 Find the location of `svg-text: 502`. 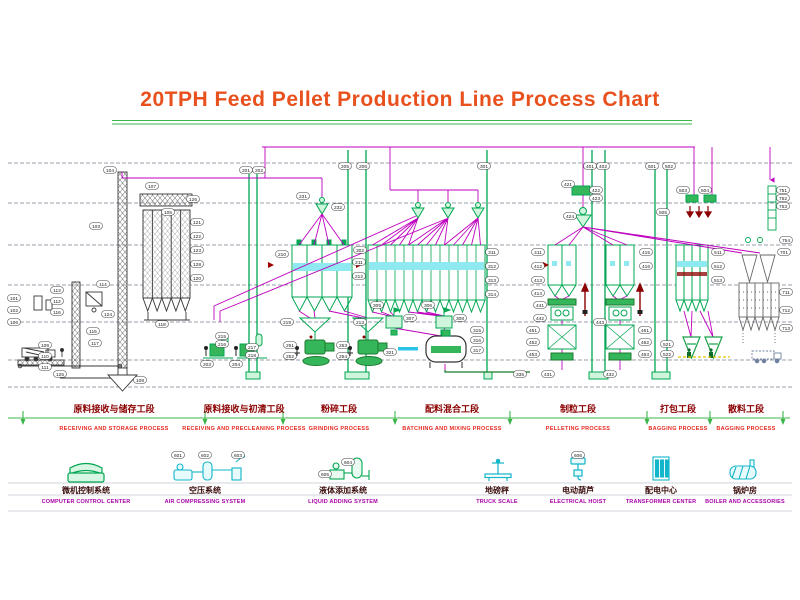

svg-text: 502 is located at coordinates (669, 167).